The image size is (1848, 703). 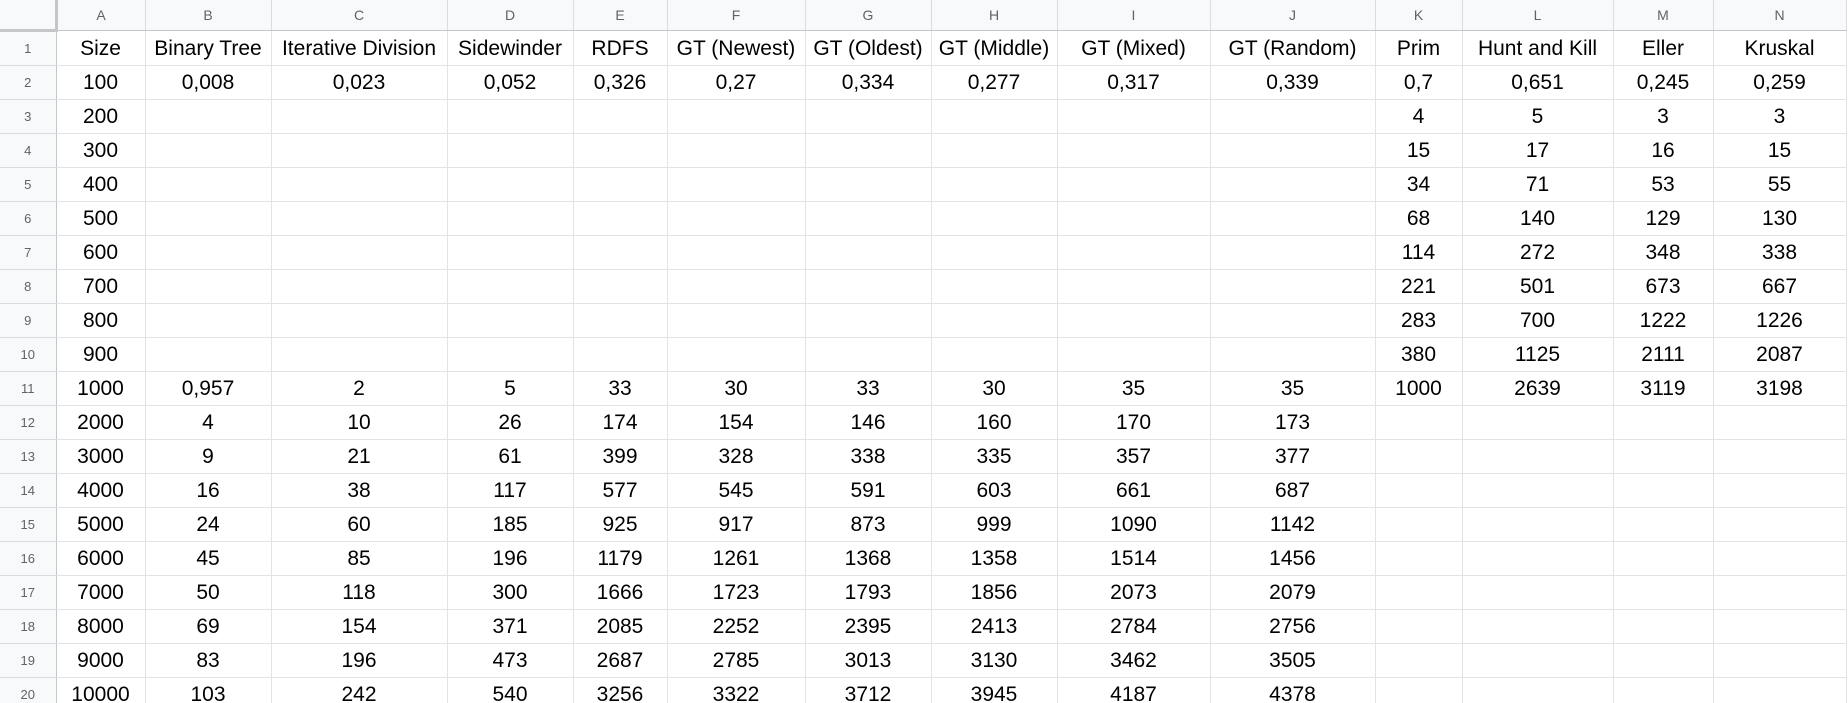 What do you see at coordinates (1134, 490) in the screenshot?
I see `cell-i14: 661` at bounding box center [1134, 490].